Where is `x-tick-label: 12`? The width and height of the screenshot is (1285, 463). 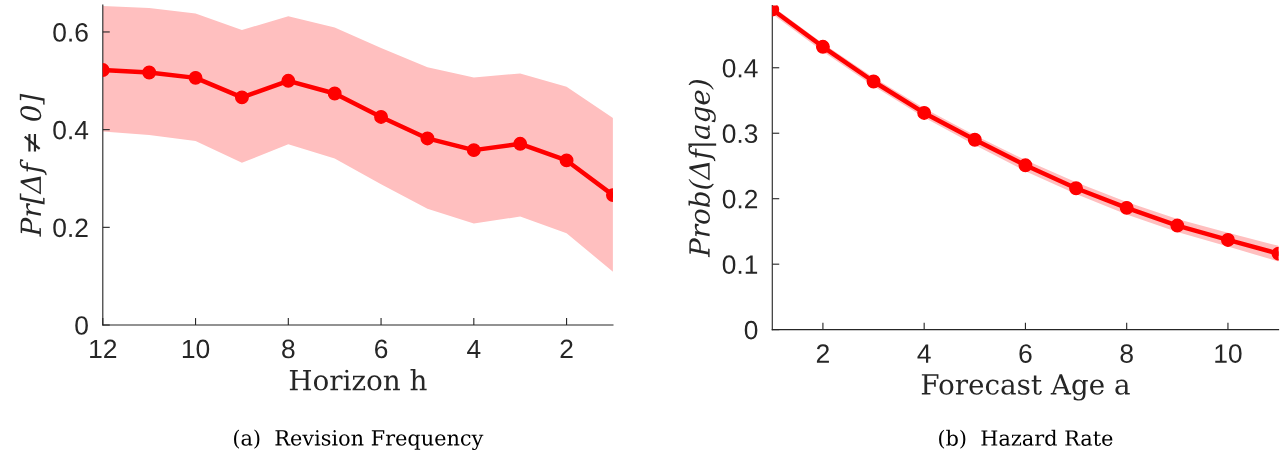 x-tick-label: 12 is located at coordinates (103, 349).